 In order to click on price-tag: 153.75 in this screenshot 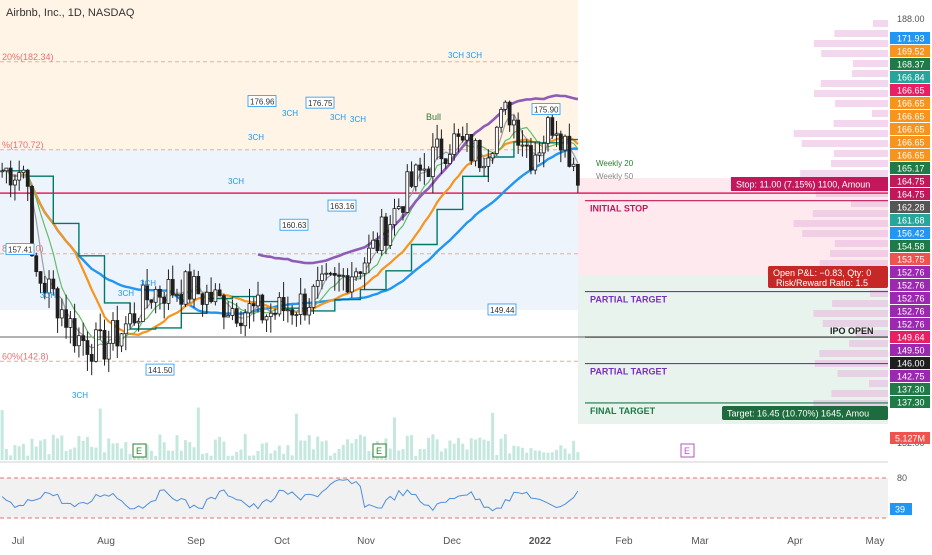, I will do `click(911, 260)`.